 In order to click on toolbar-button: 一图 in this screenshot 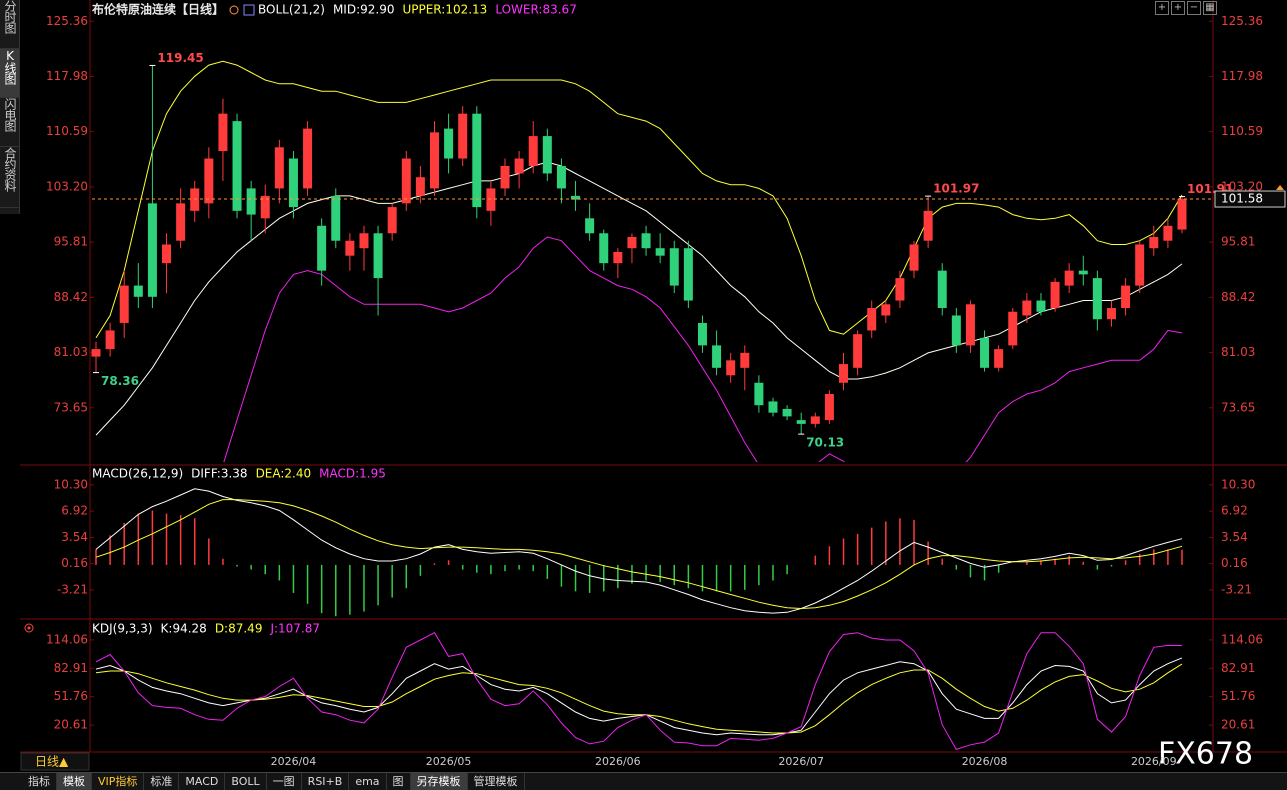, I will do `click(284, 781)`.